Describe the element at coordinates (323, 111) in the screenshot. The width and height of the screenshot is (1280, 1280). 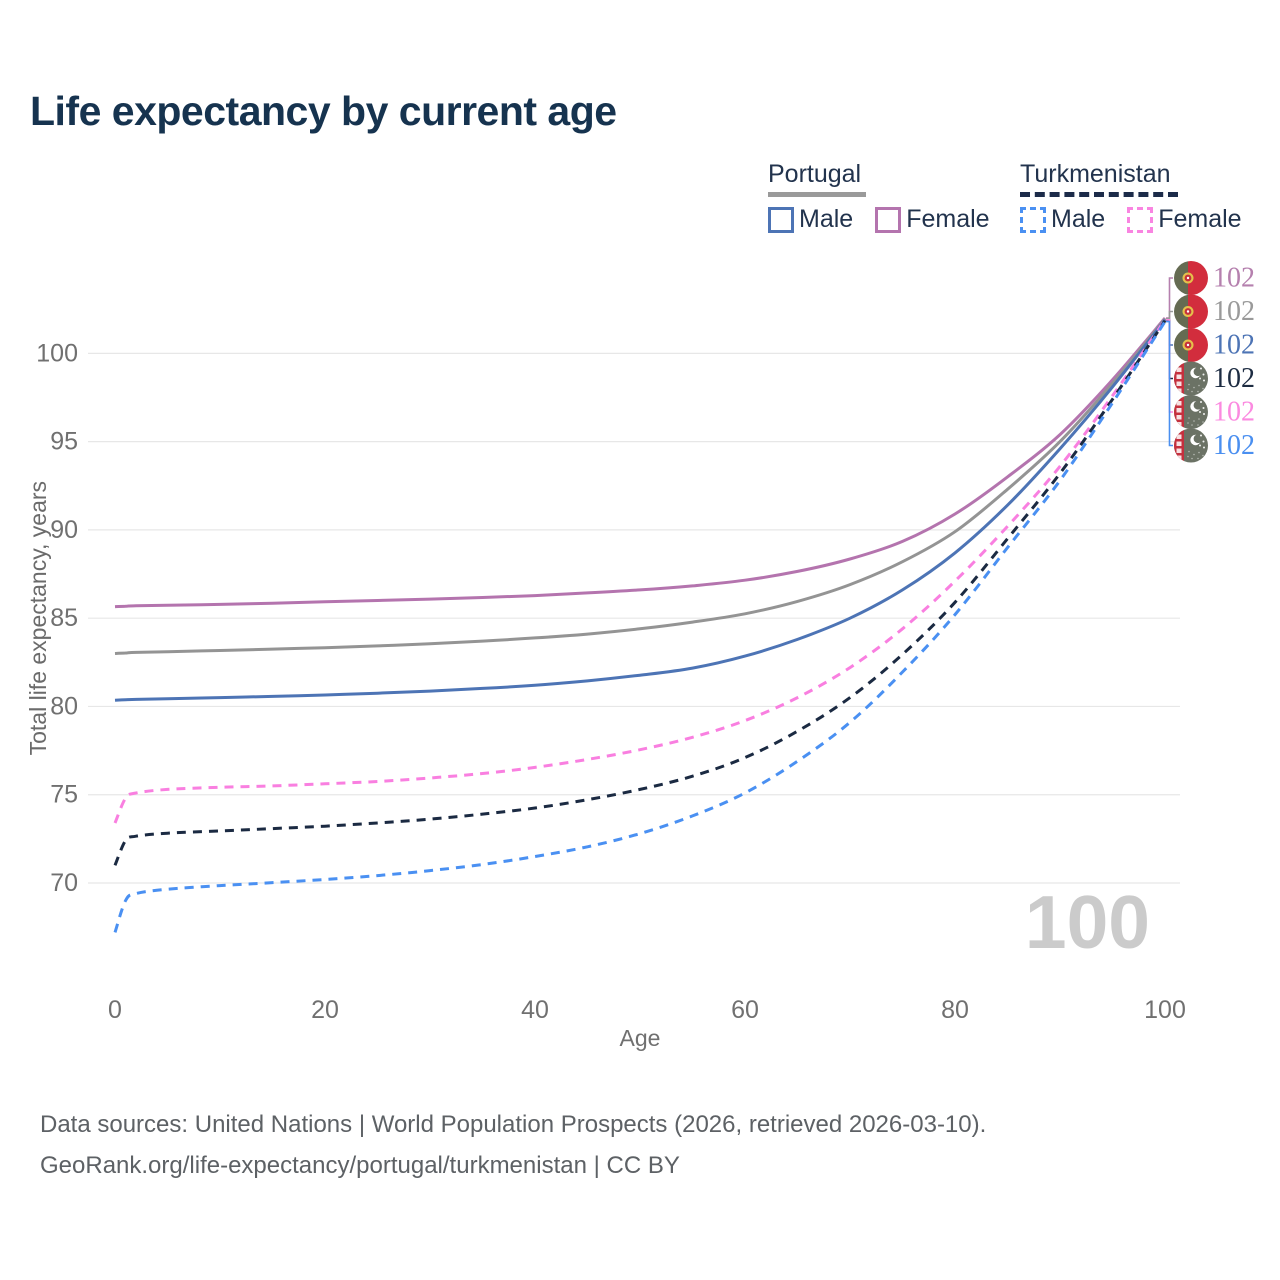
I see `page-title: Life expectancy by current age` at that location.